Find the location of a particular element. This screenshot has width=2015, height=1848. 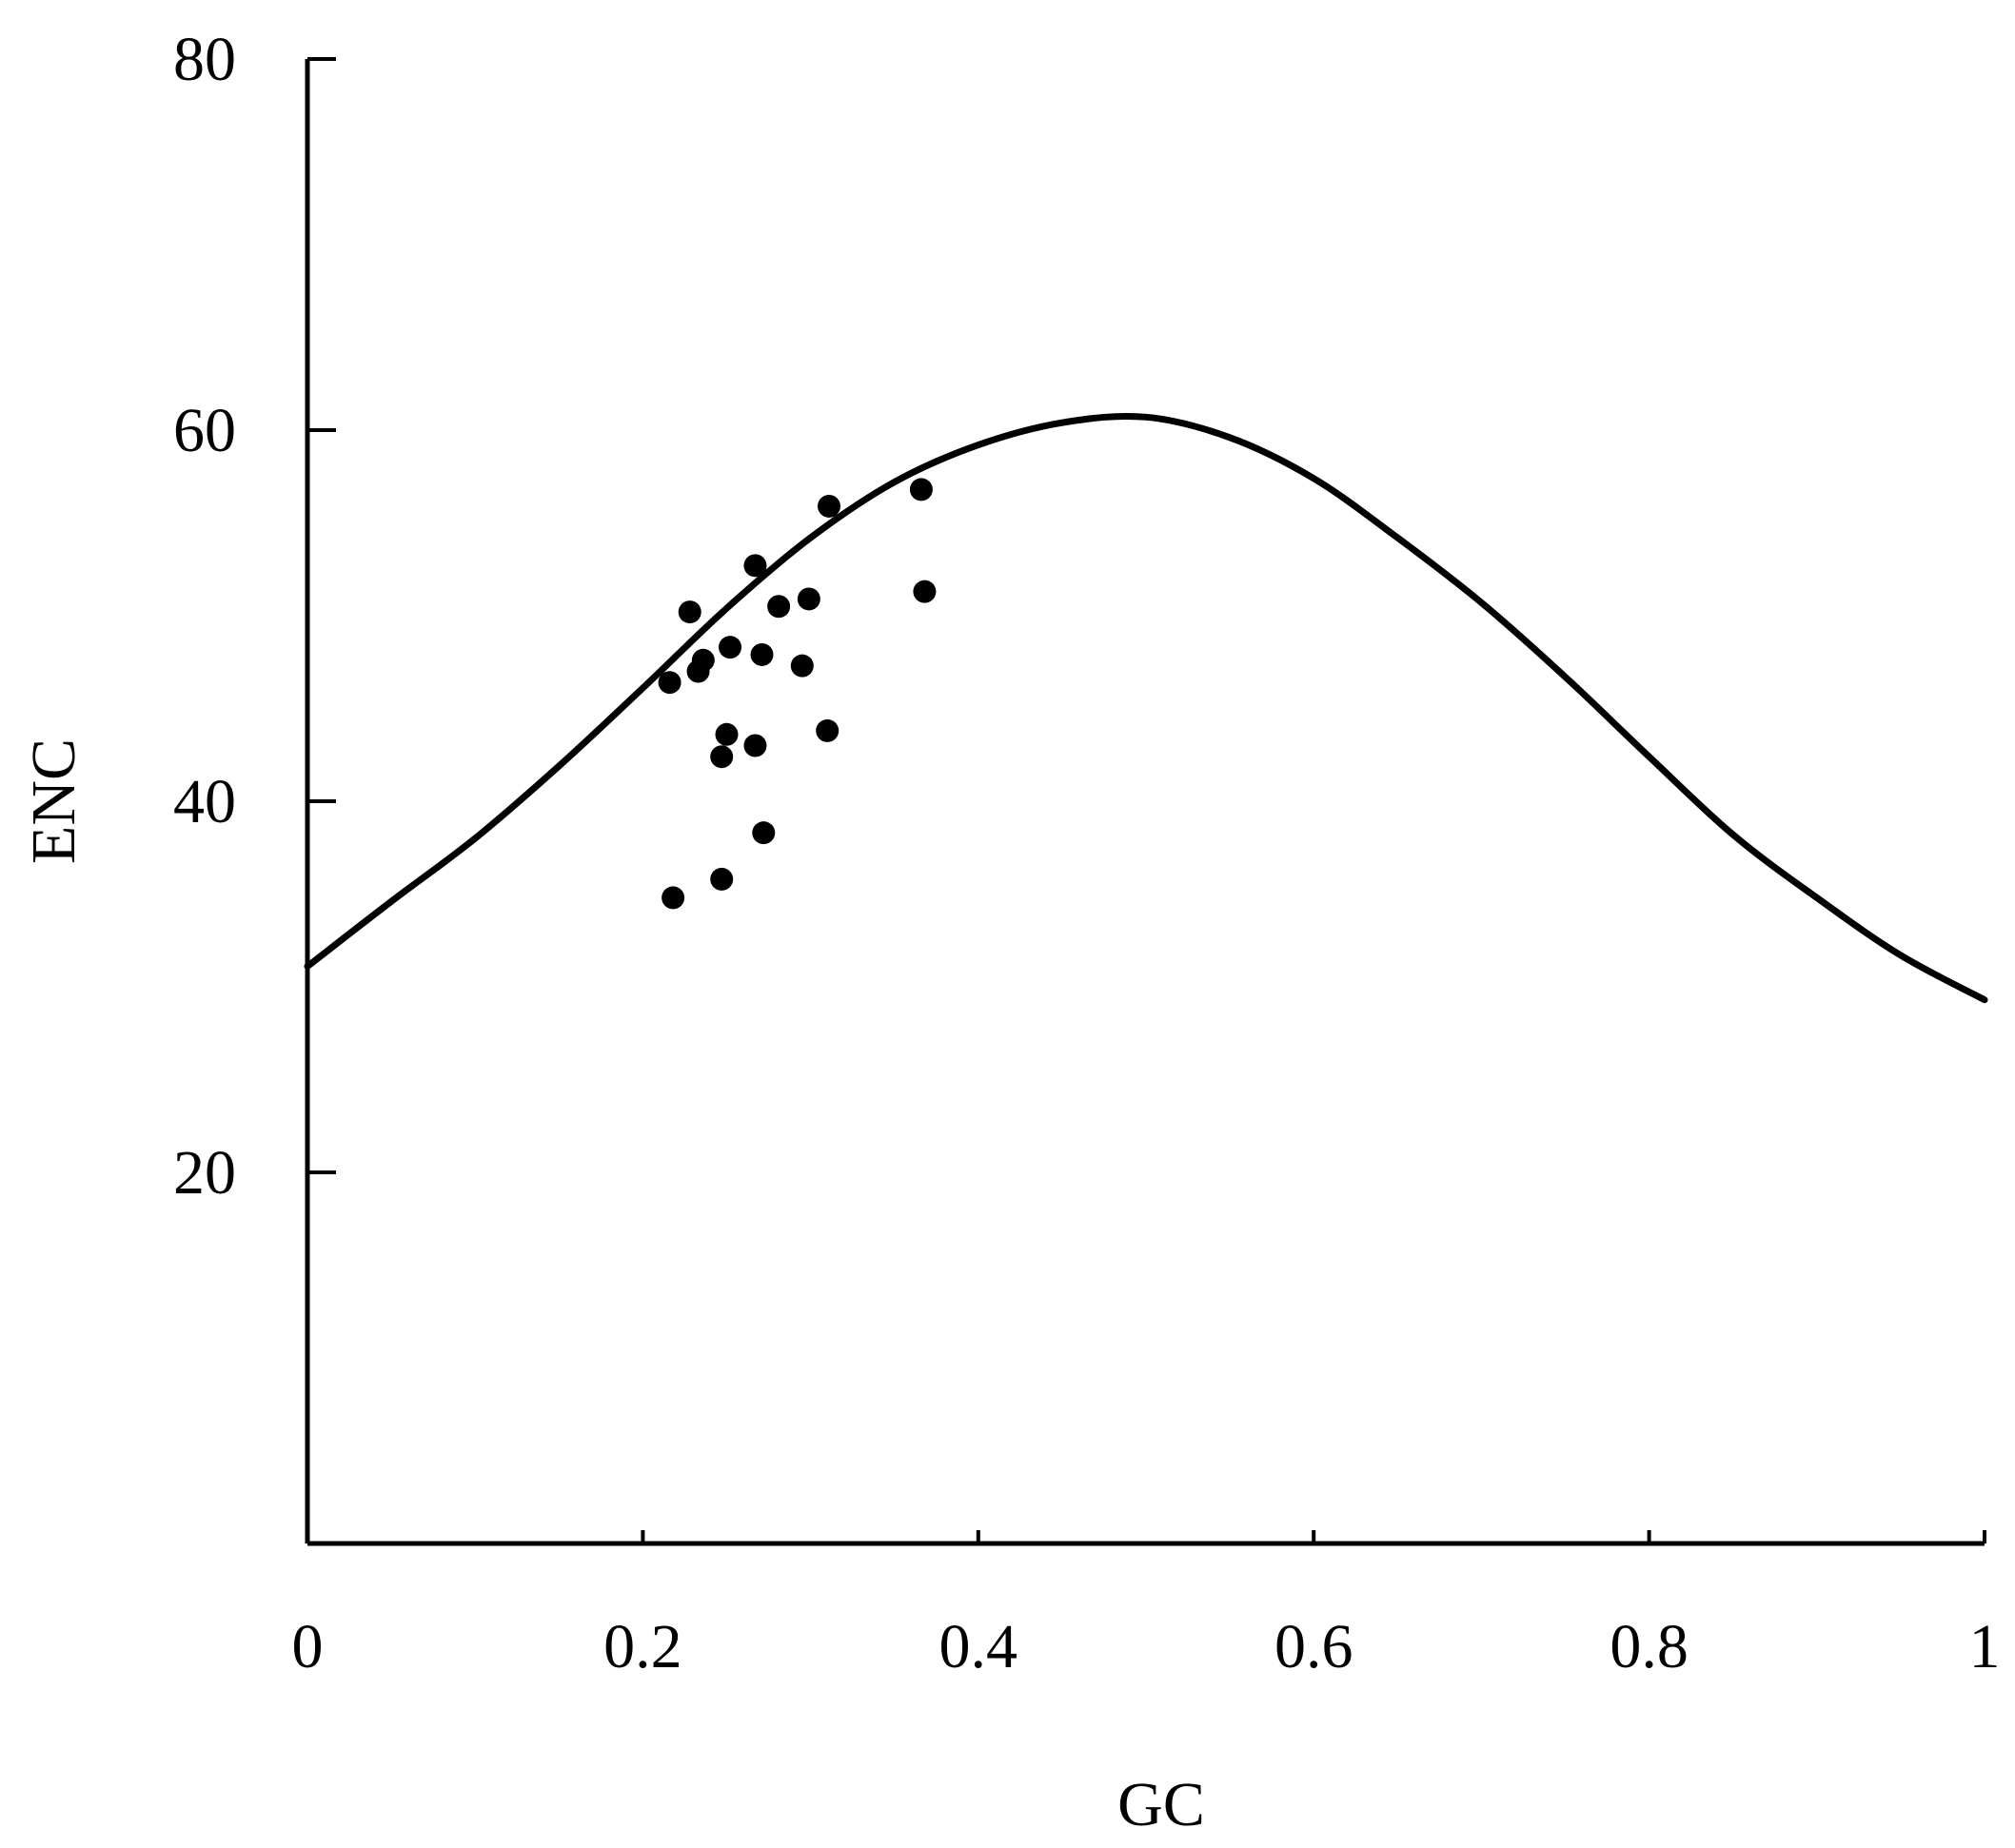

x-axis-title: GC is located at coordinates (1161, 1805).